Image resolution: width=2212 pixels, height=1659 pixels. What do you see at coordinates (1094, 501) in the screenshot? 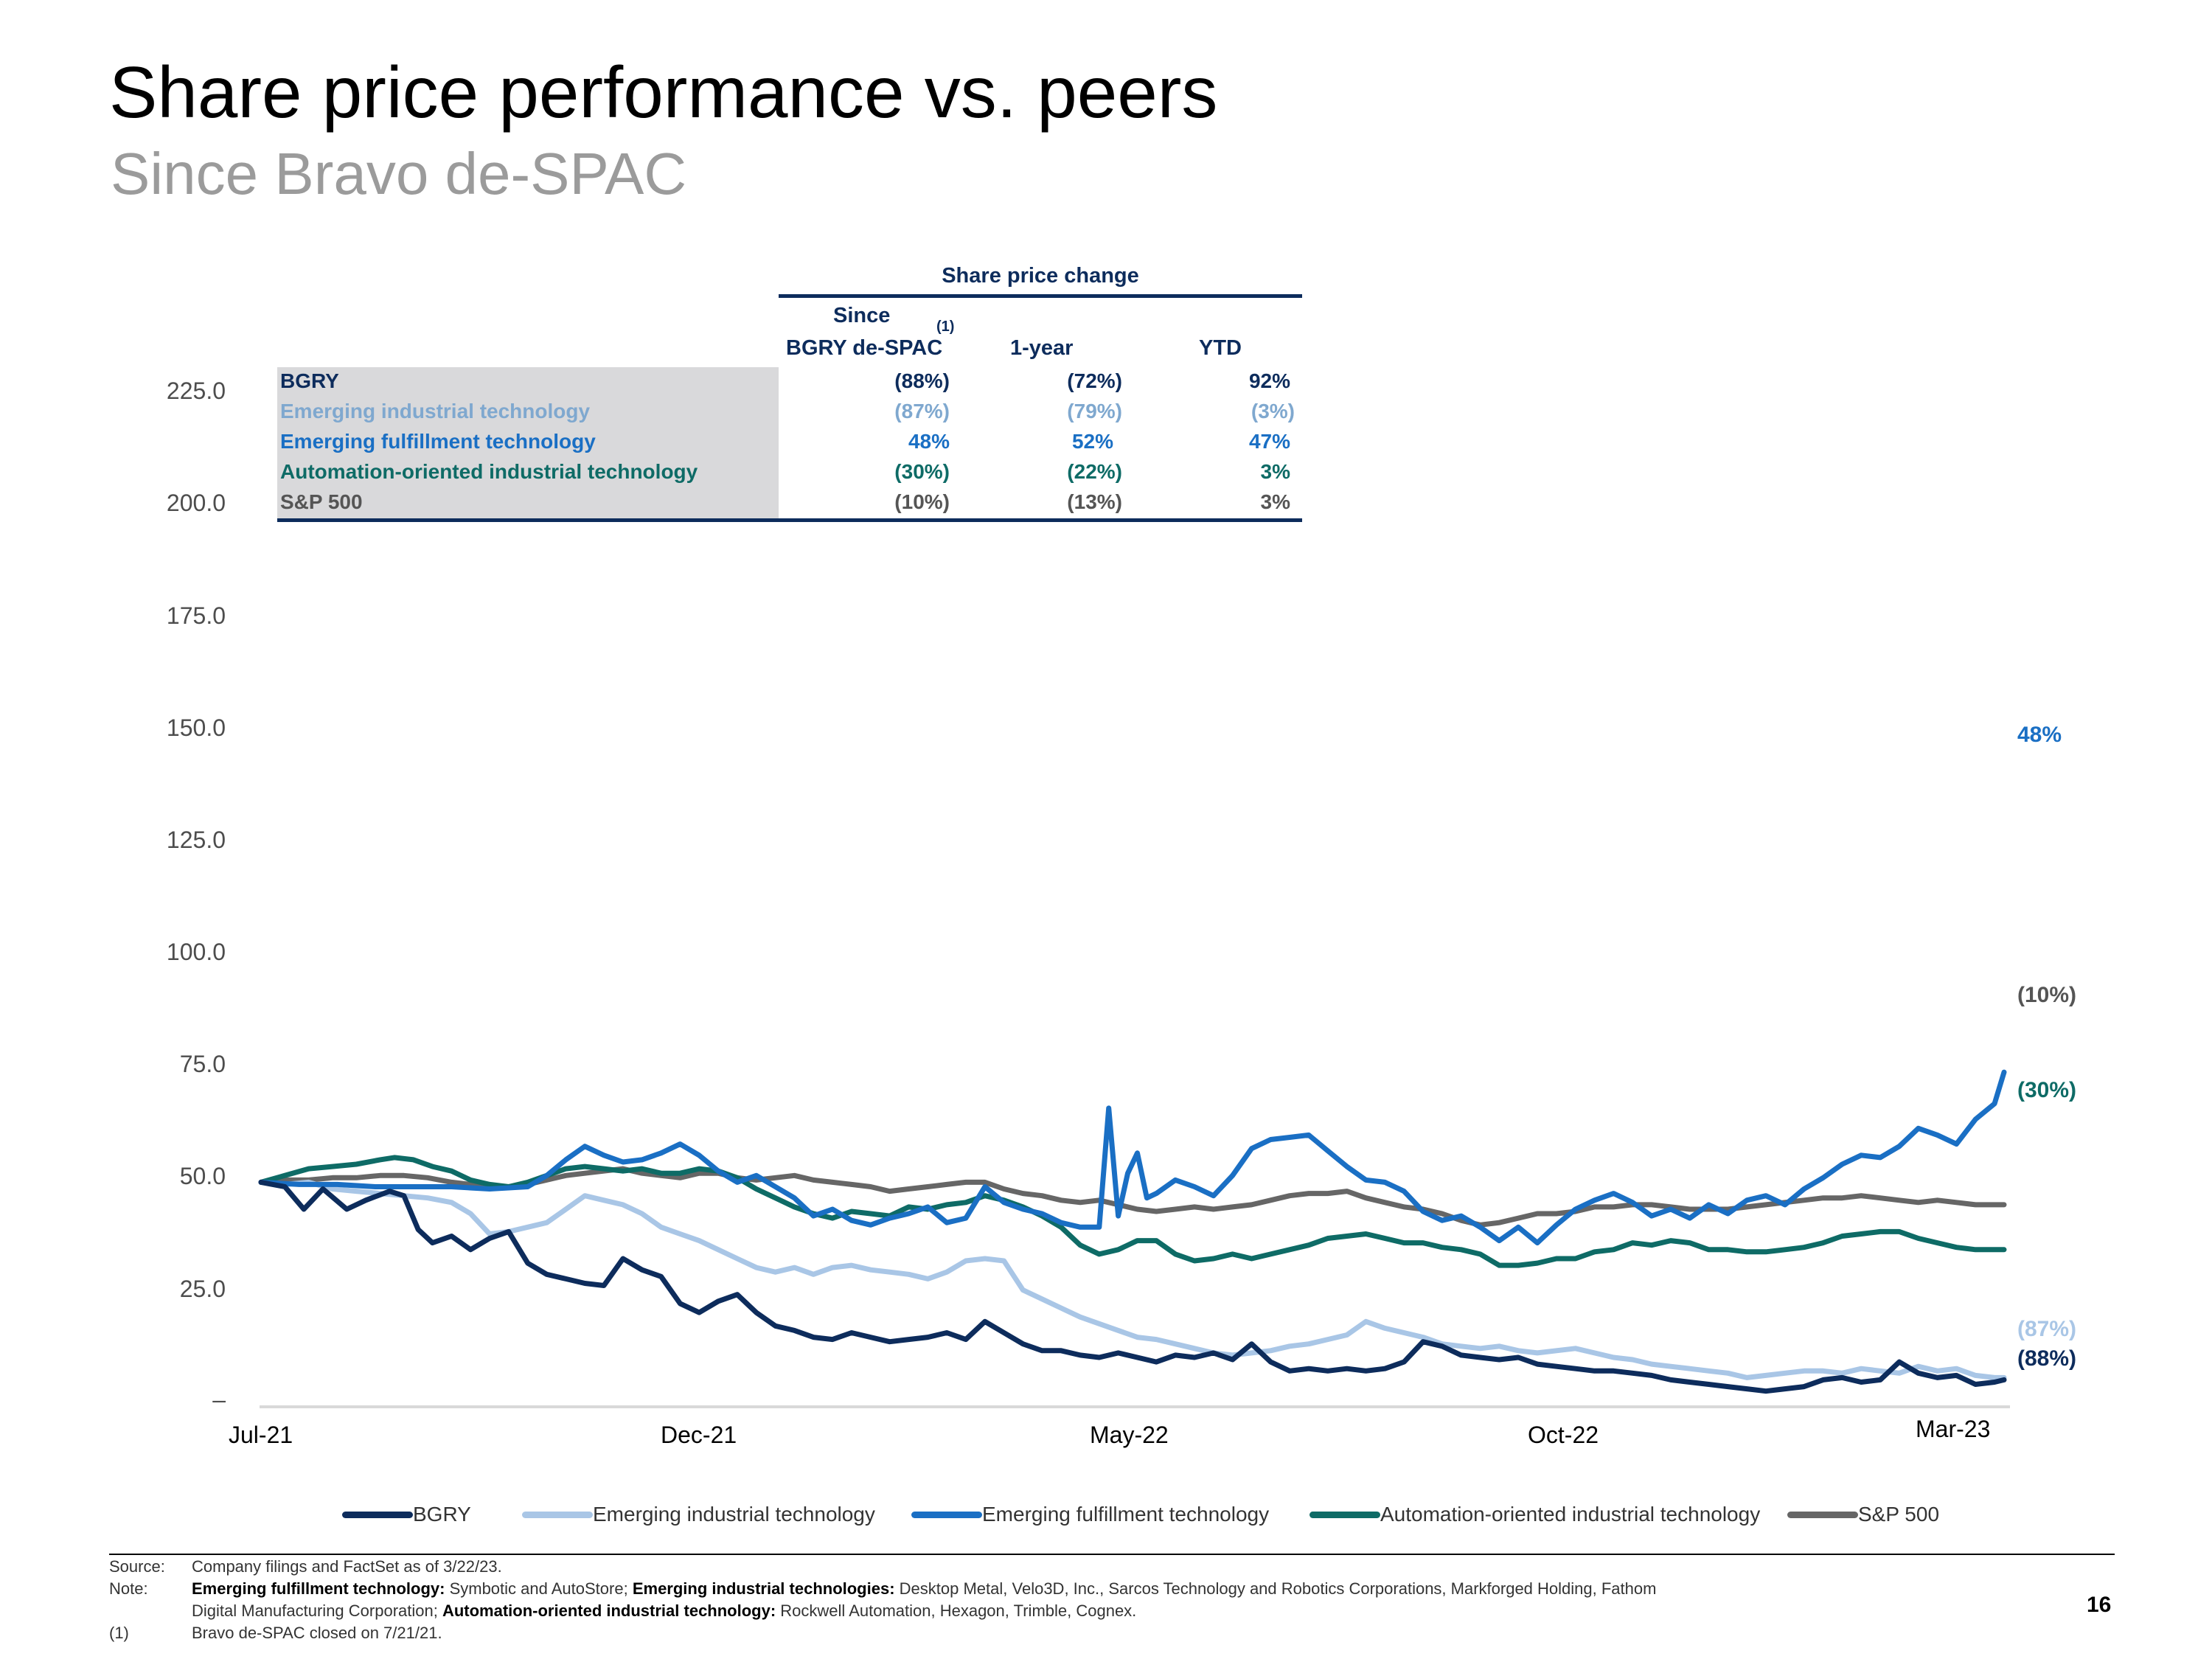
I see `cell-sp500-1year: (13%)` at bounding box center [1094, 501].